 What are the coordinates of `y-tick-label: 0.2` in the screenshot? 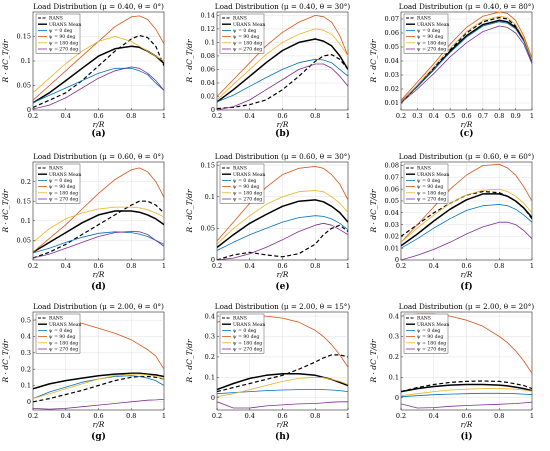 It's located at (26, 369).